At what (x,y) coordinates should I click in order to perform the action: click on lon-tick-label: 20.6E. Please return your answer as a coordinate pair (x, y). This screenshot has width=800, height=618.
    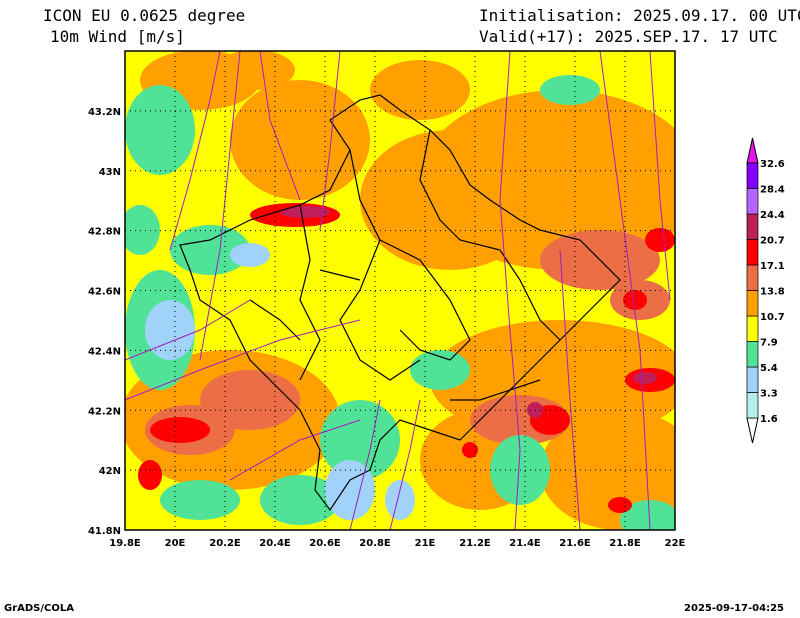
    Looking at the image, I should click on (325, 543).